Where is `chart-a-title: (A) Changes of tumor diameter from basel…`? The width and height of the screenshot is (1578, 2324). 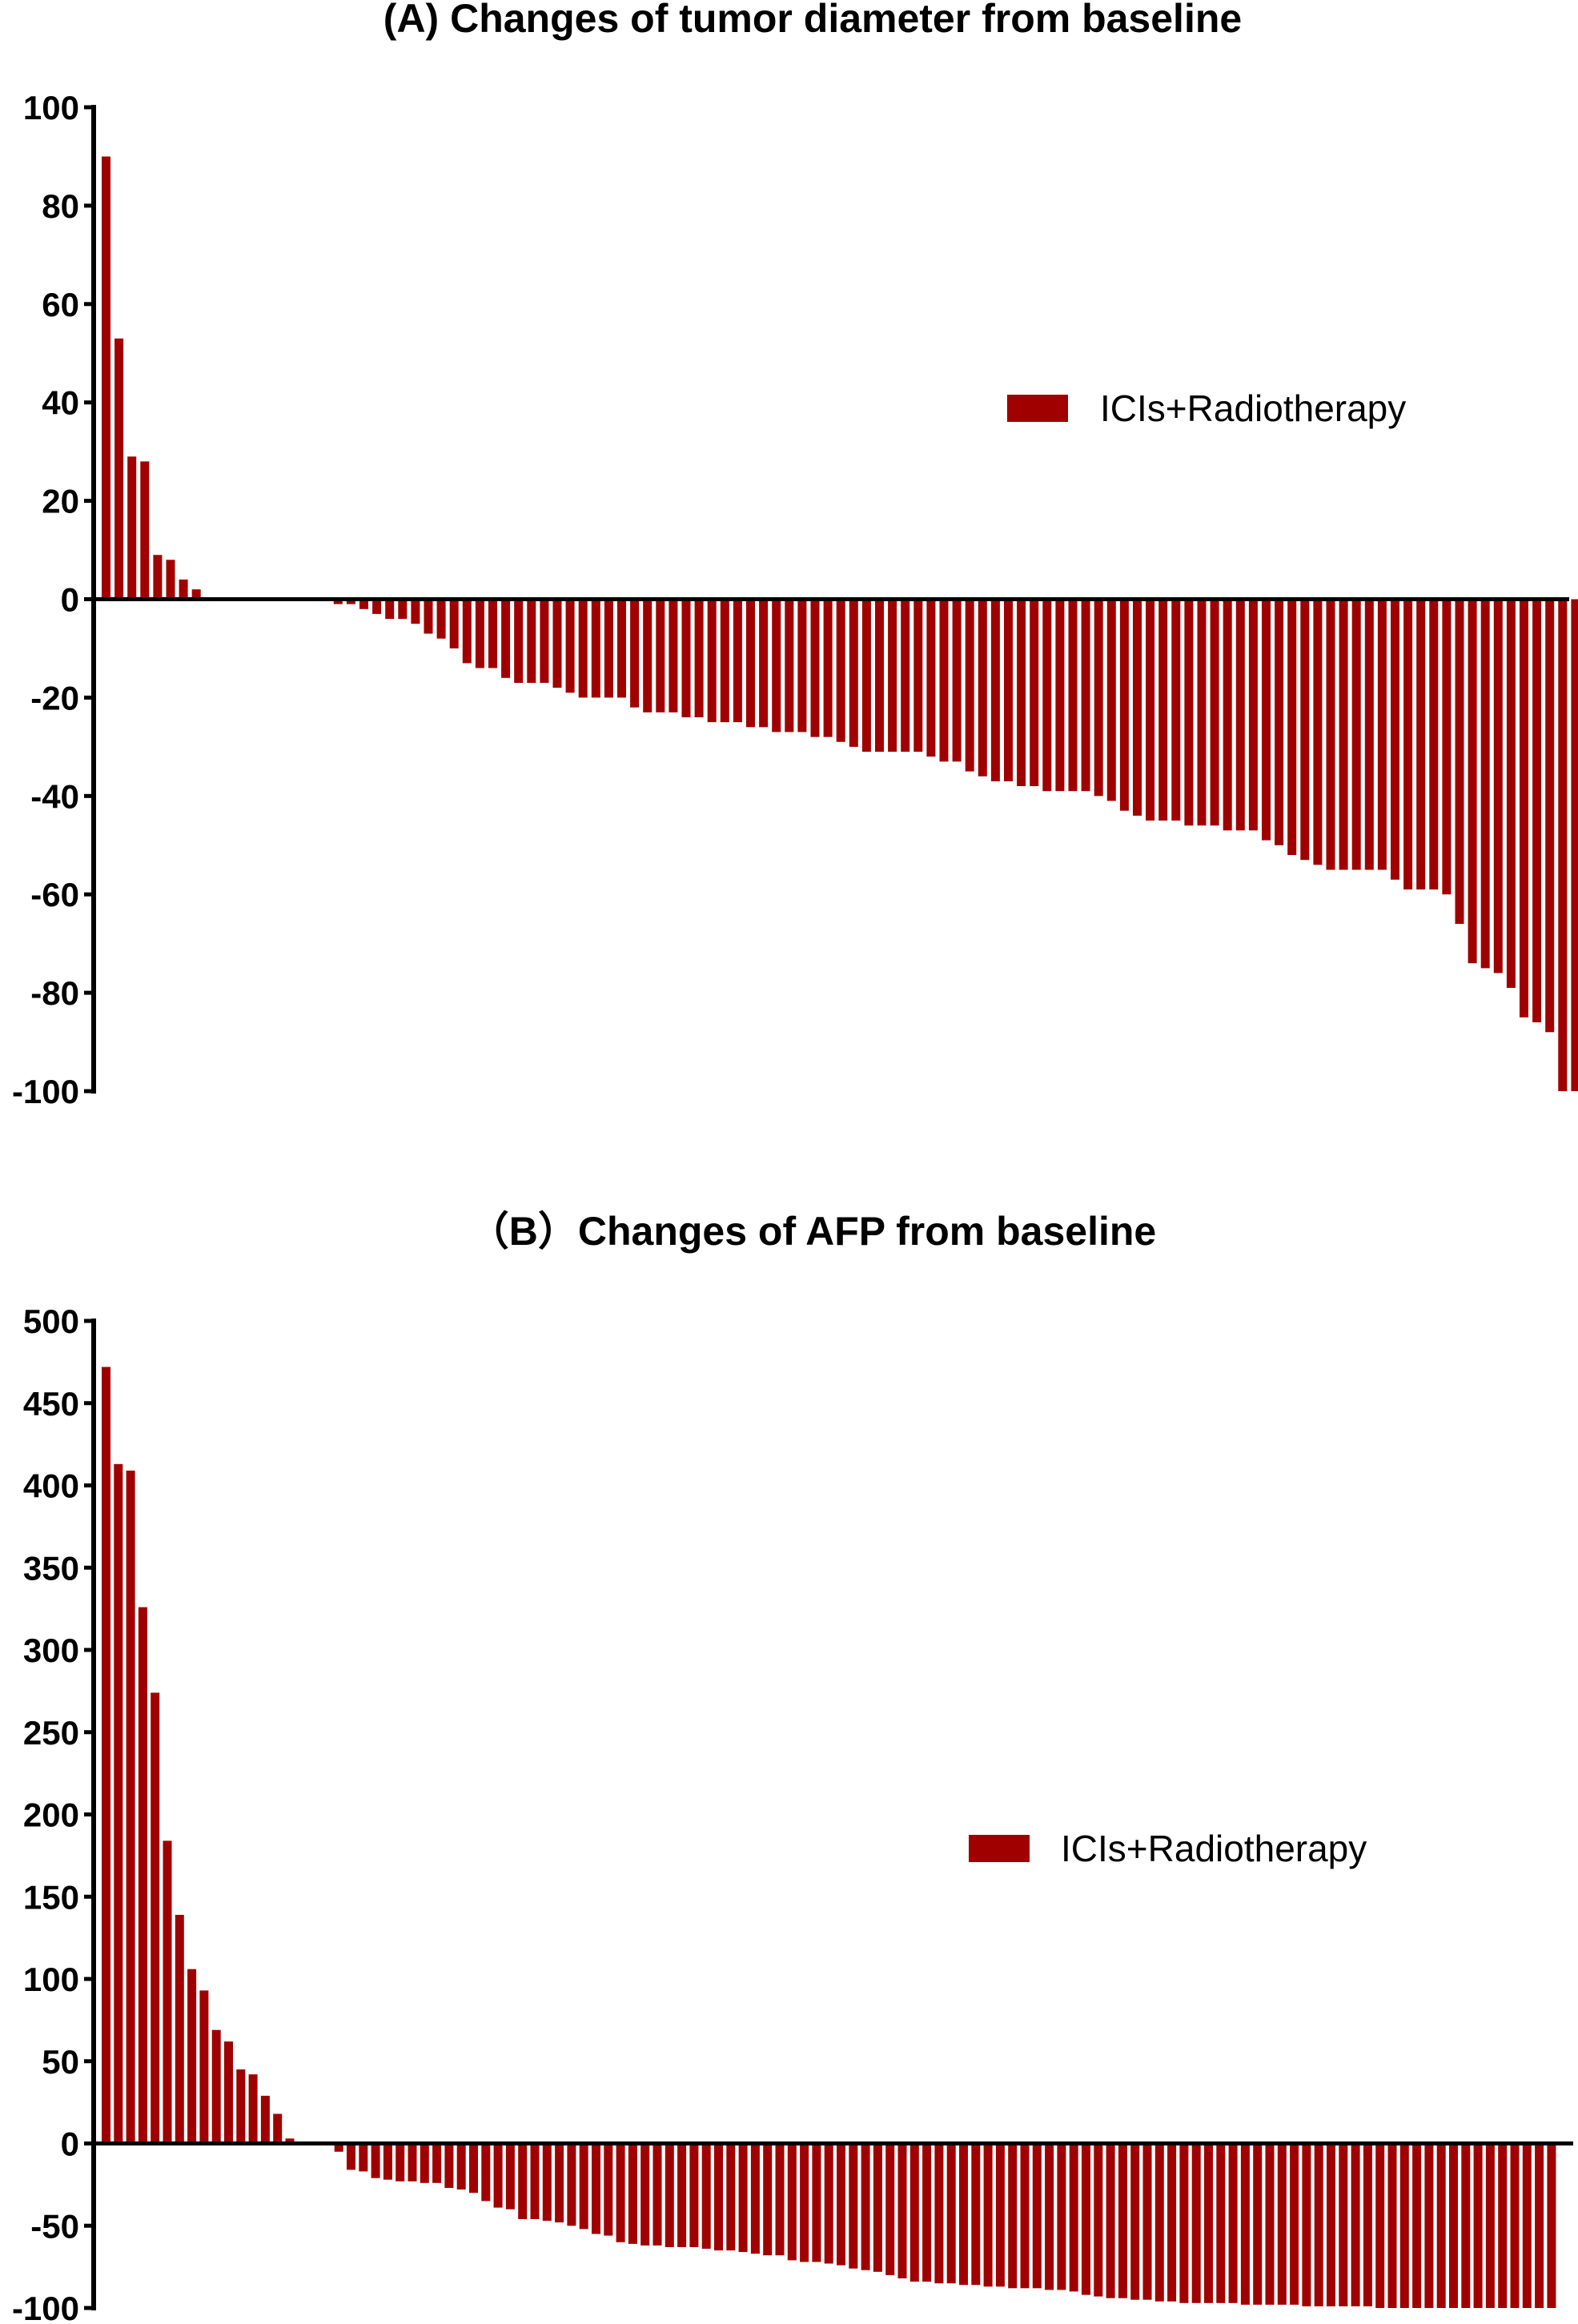
chart-a-title: (A) Changes of tumor diameter from basel… is located at coordinates (812, 20).